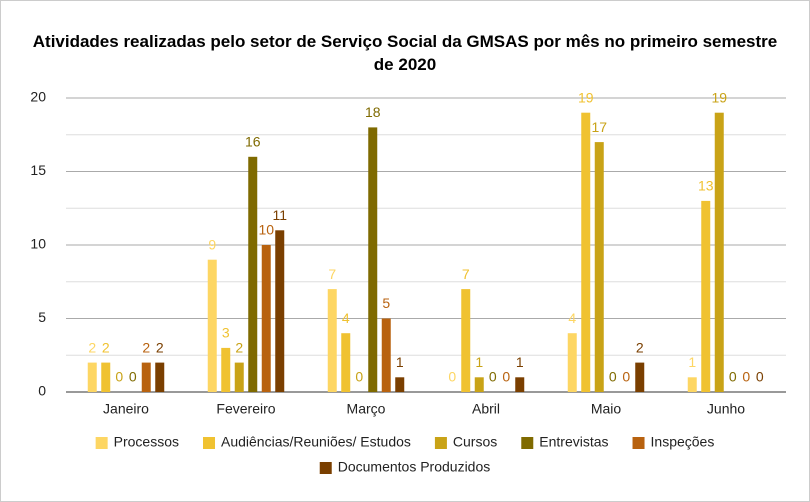 Image resolution: width=810 pixels, height=502 pixels. Describe the element at coordinates (38, 244) in the screenshot. I see `y-tick-label: 10` at that location.